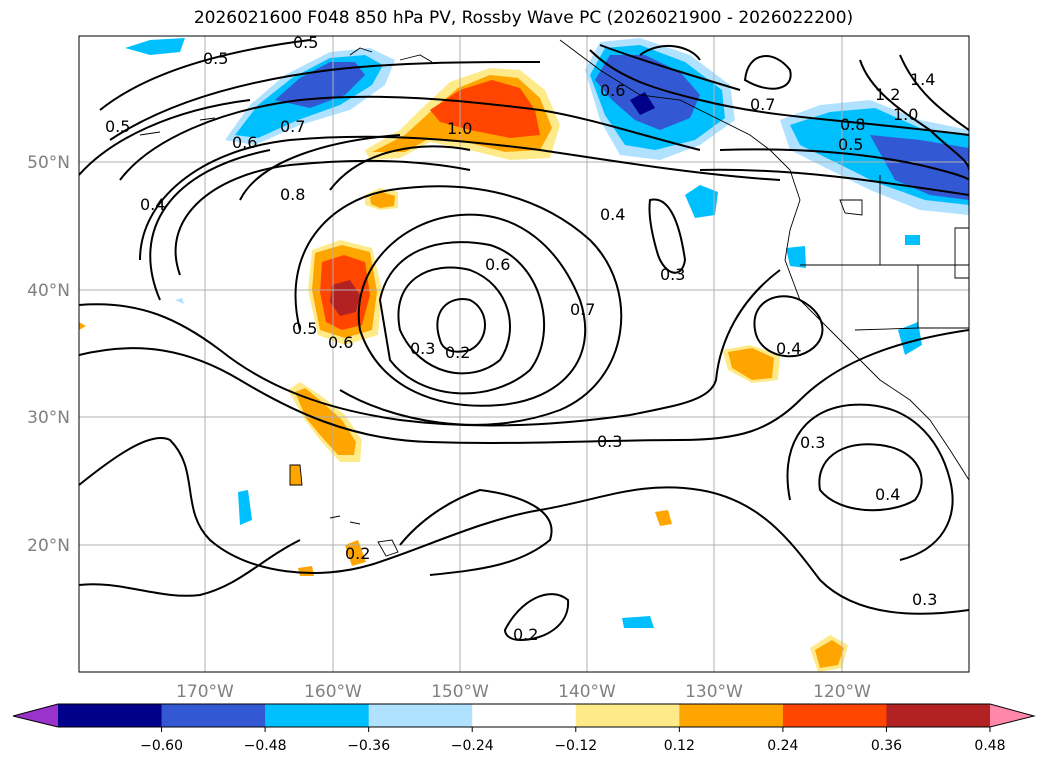 The image size is (1047, 765). I want to click on lon-label: 150°W, so click(460, 692).